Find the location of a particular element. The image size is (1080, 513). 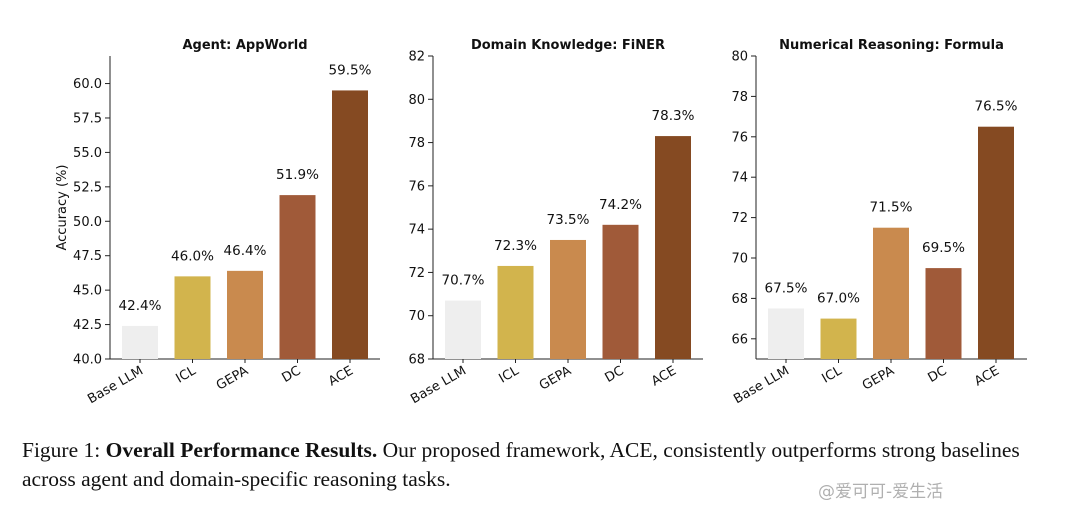

y-tick-label: 66 is located at coordinates (739, 339).